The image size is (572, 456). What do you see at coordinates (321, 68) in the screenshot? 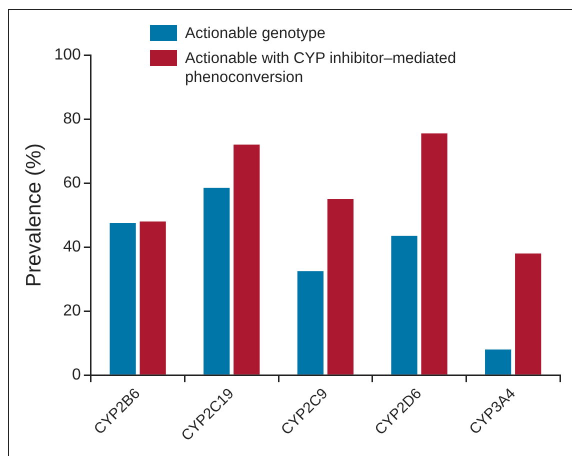
I see `legend-label: Actionable with CYP inhibitor–mediated phenoconversion` at bounding box center [321, 68].